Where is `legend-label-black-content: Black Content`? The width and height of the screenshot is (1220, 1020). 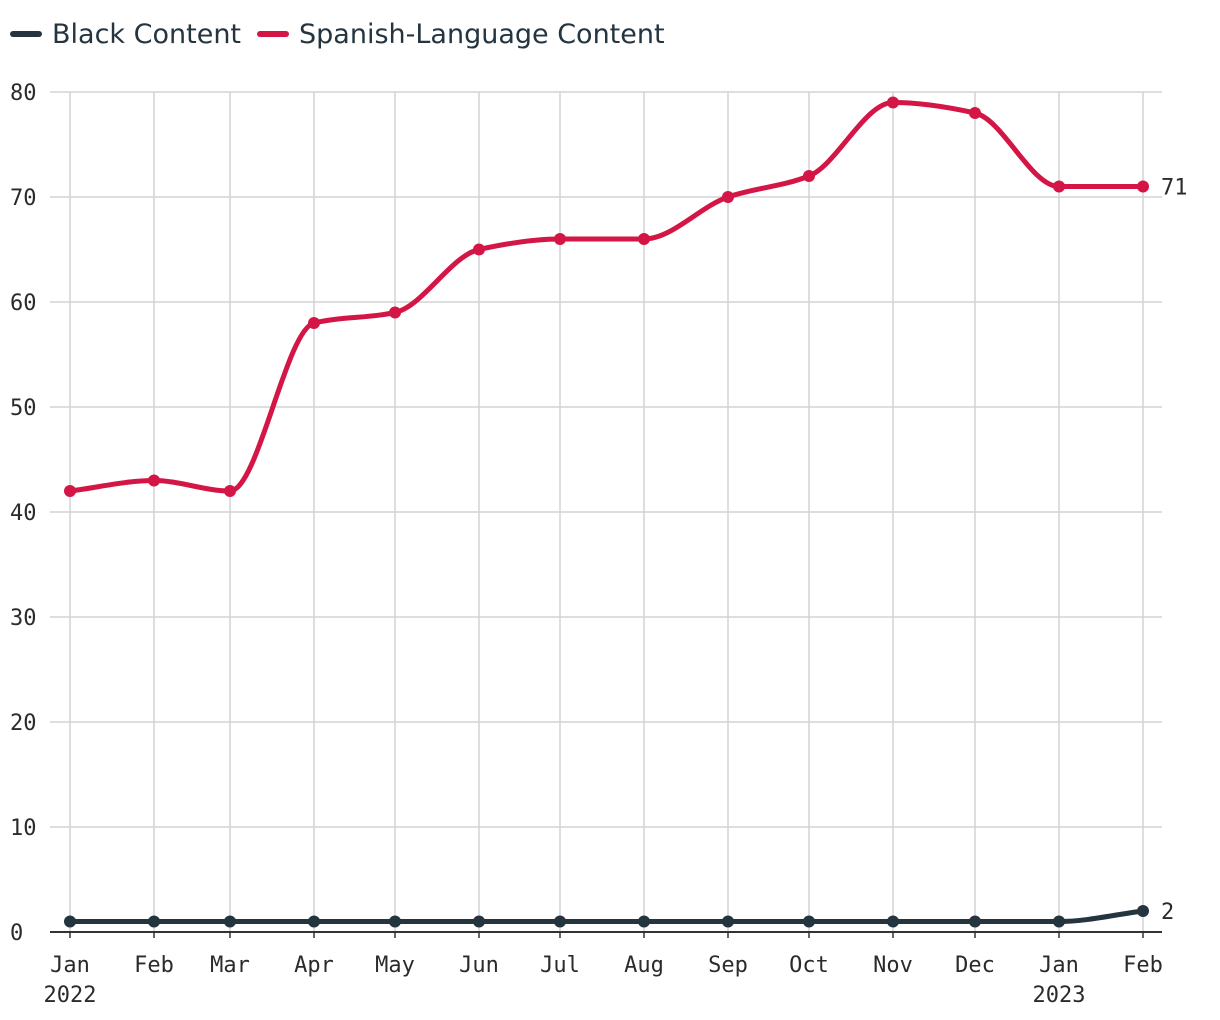
legend-label-black-content: Black Content is located at coordinates (147, 34).